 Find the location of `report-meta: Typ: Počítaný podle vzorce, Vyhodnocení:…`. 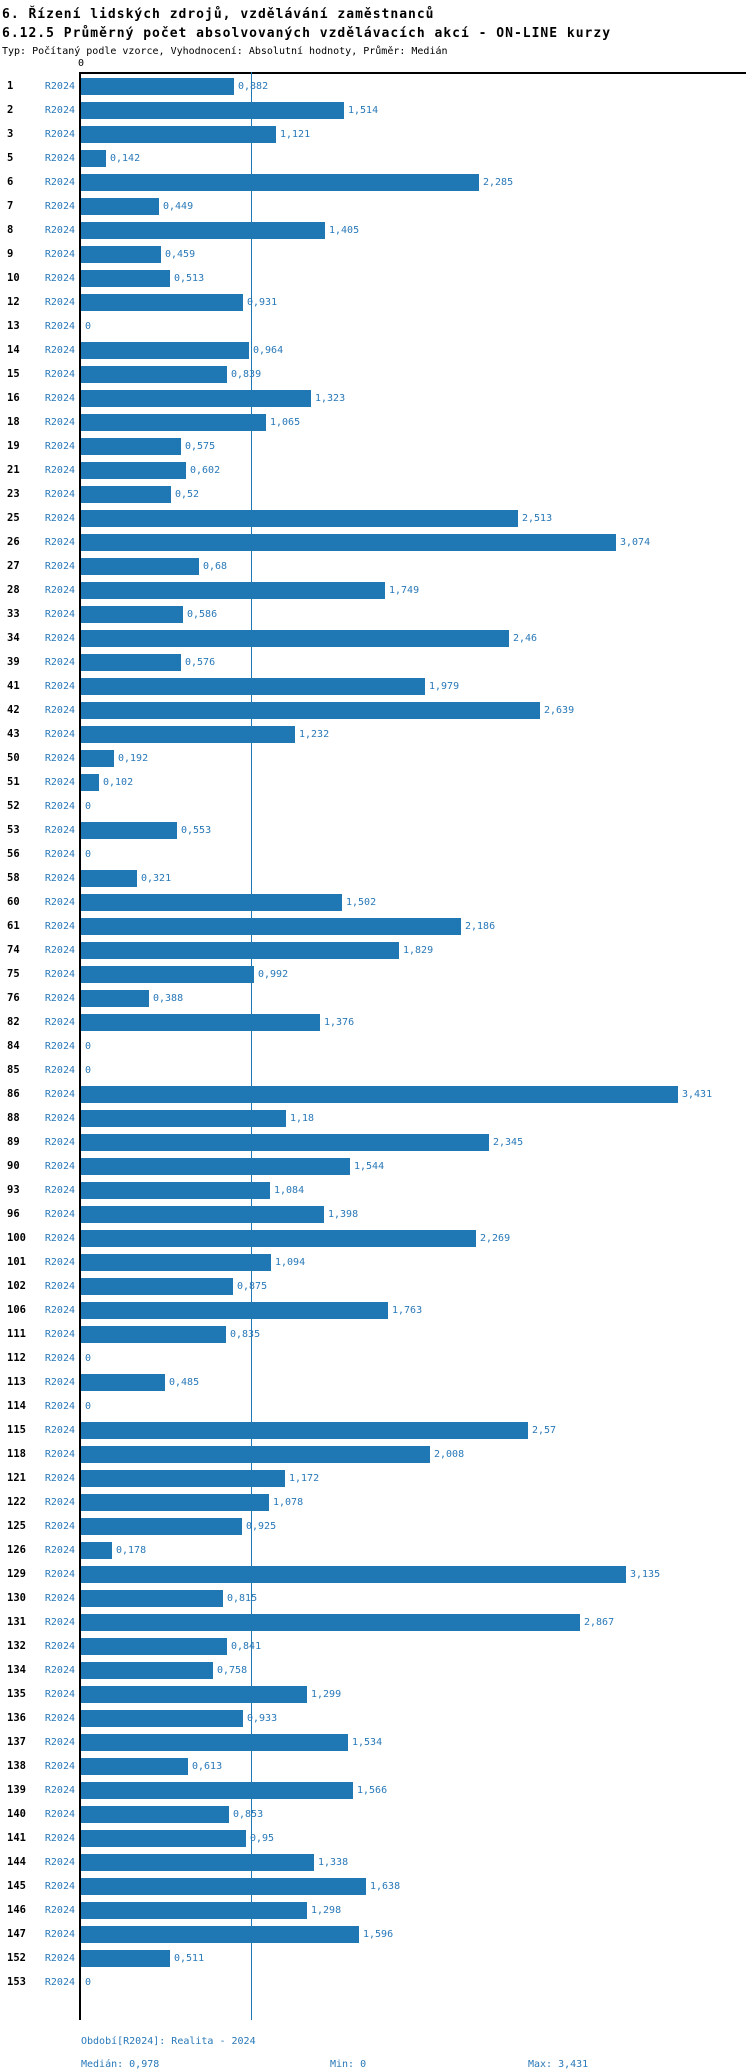

report-meta: Typ: Počítaný podle vzorce, Vyhodnocení:… is located at coordinates (225, 51).